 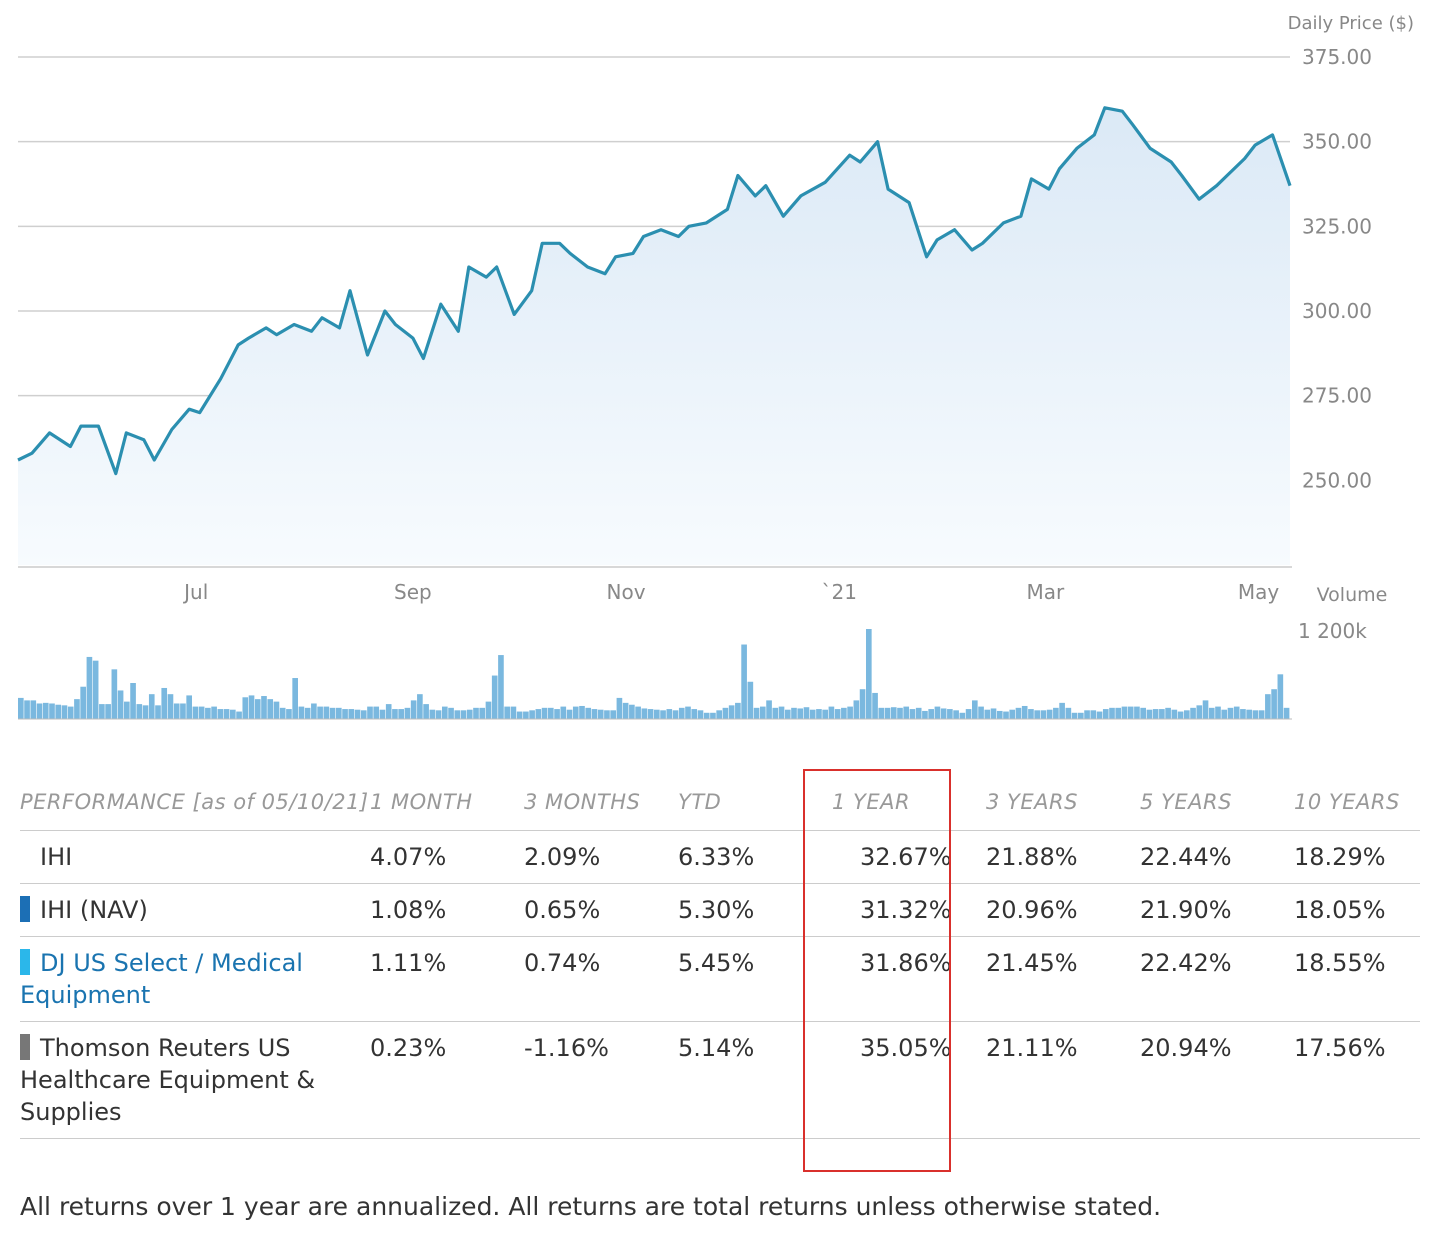 What do you see at coordinates (755, 910) in the screenshot?
I see `table-cell: 5.30%` at bounding box center [755, 910].